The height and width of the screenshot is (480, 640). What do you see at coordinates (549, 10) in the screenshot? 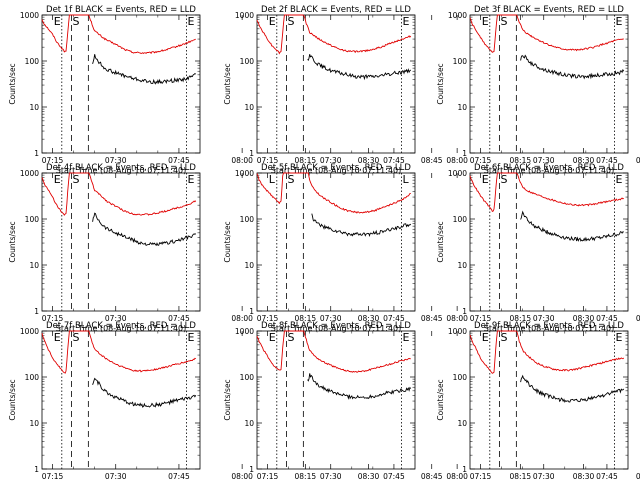
I see `panel-title: Det 3f BLACK = Events, RED = LLD` at bounding box center [549, 10].